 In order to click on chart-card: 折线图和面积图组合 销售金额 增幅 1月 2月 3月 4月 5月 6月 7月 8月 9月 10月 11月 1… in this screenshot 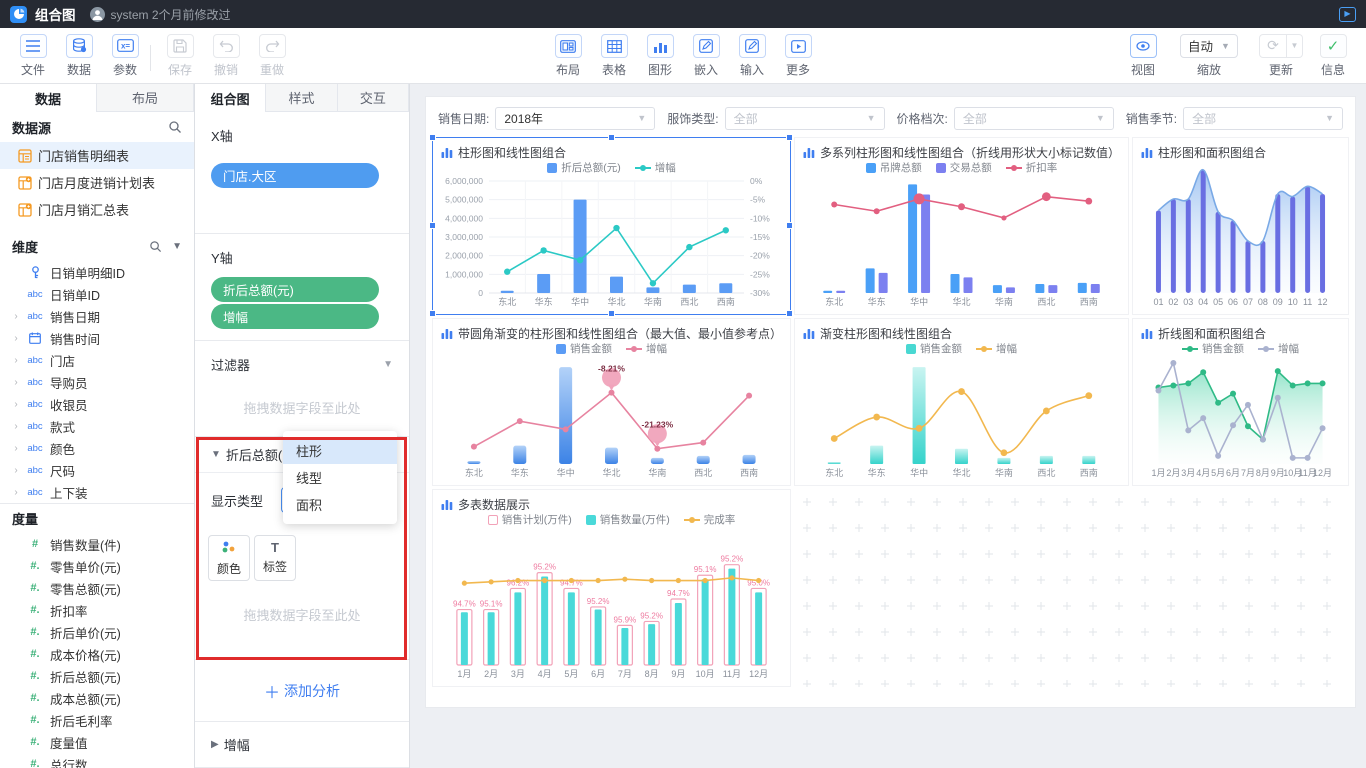, I will do `click(1241, 402)`.